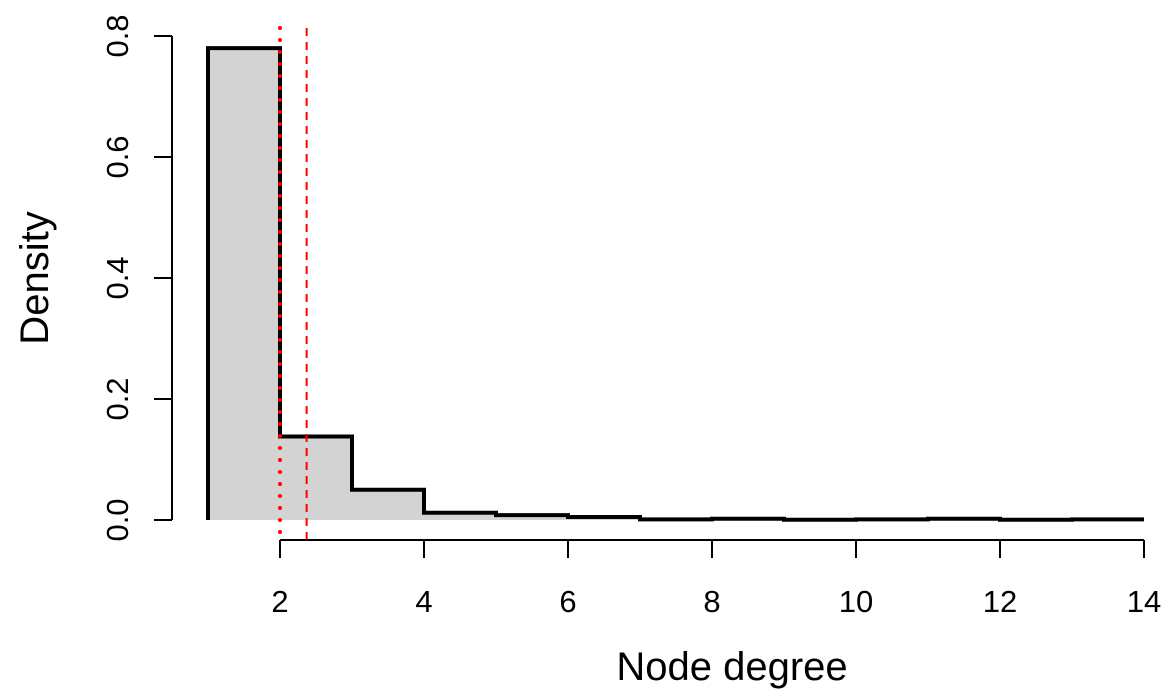 This screenshot has height=692, width=1168. Describe the element at coordinates (423, 601) in the screenshot. I see `x-tick-label: 4` at that location.